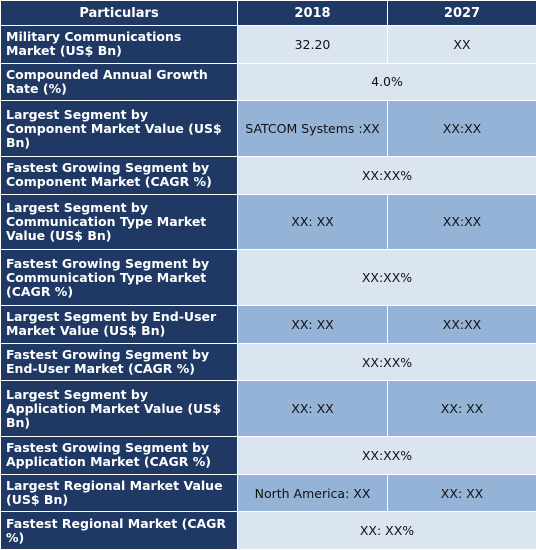  I want to click on merged-value: 4.0%, so click(386, 82).